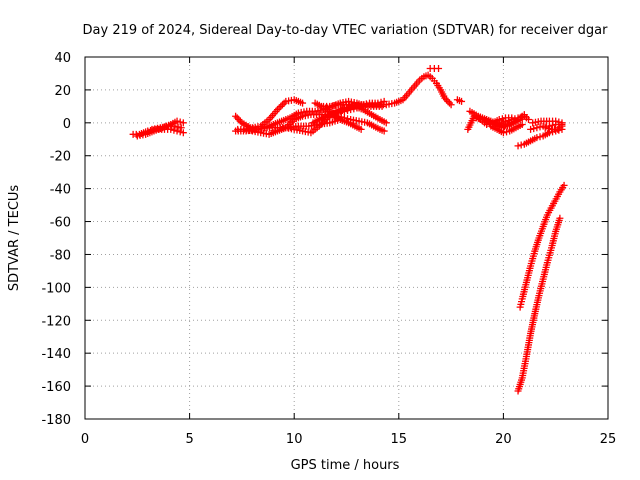 This screenshot has height=480, width=640. Describe the element at coordinates (56, 288) in the screenshot. I see `y-tick-label: -100` at that location.